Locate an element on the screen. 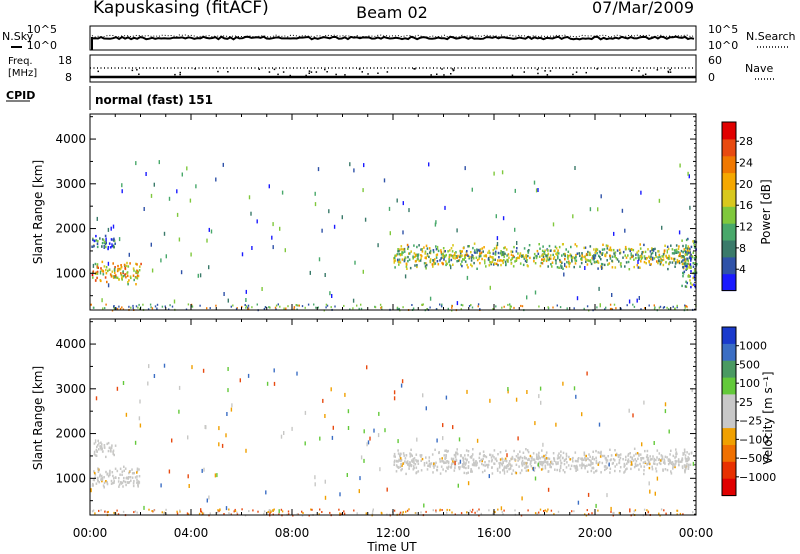 This screenshot has height=554, width=800. beam-label: Beam 02 is located at coordinates (392, 12).